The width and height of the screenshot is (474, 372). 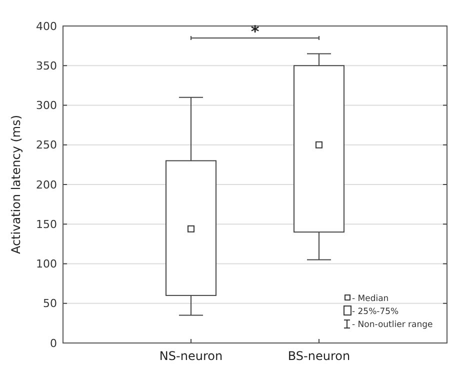 I want to click on y-tick-label: 150, so click(x=46, y=224).